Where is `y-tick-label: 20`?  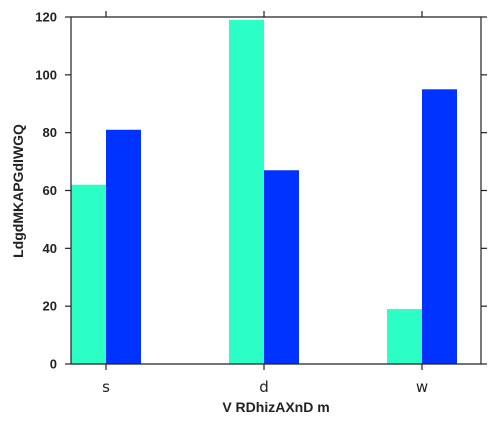 y-tick-label: 20 is located at coordinates (50, 306).